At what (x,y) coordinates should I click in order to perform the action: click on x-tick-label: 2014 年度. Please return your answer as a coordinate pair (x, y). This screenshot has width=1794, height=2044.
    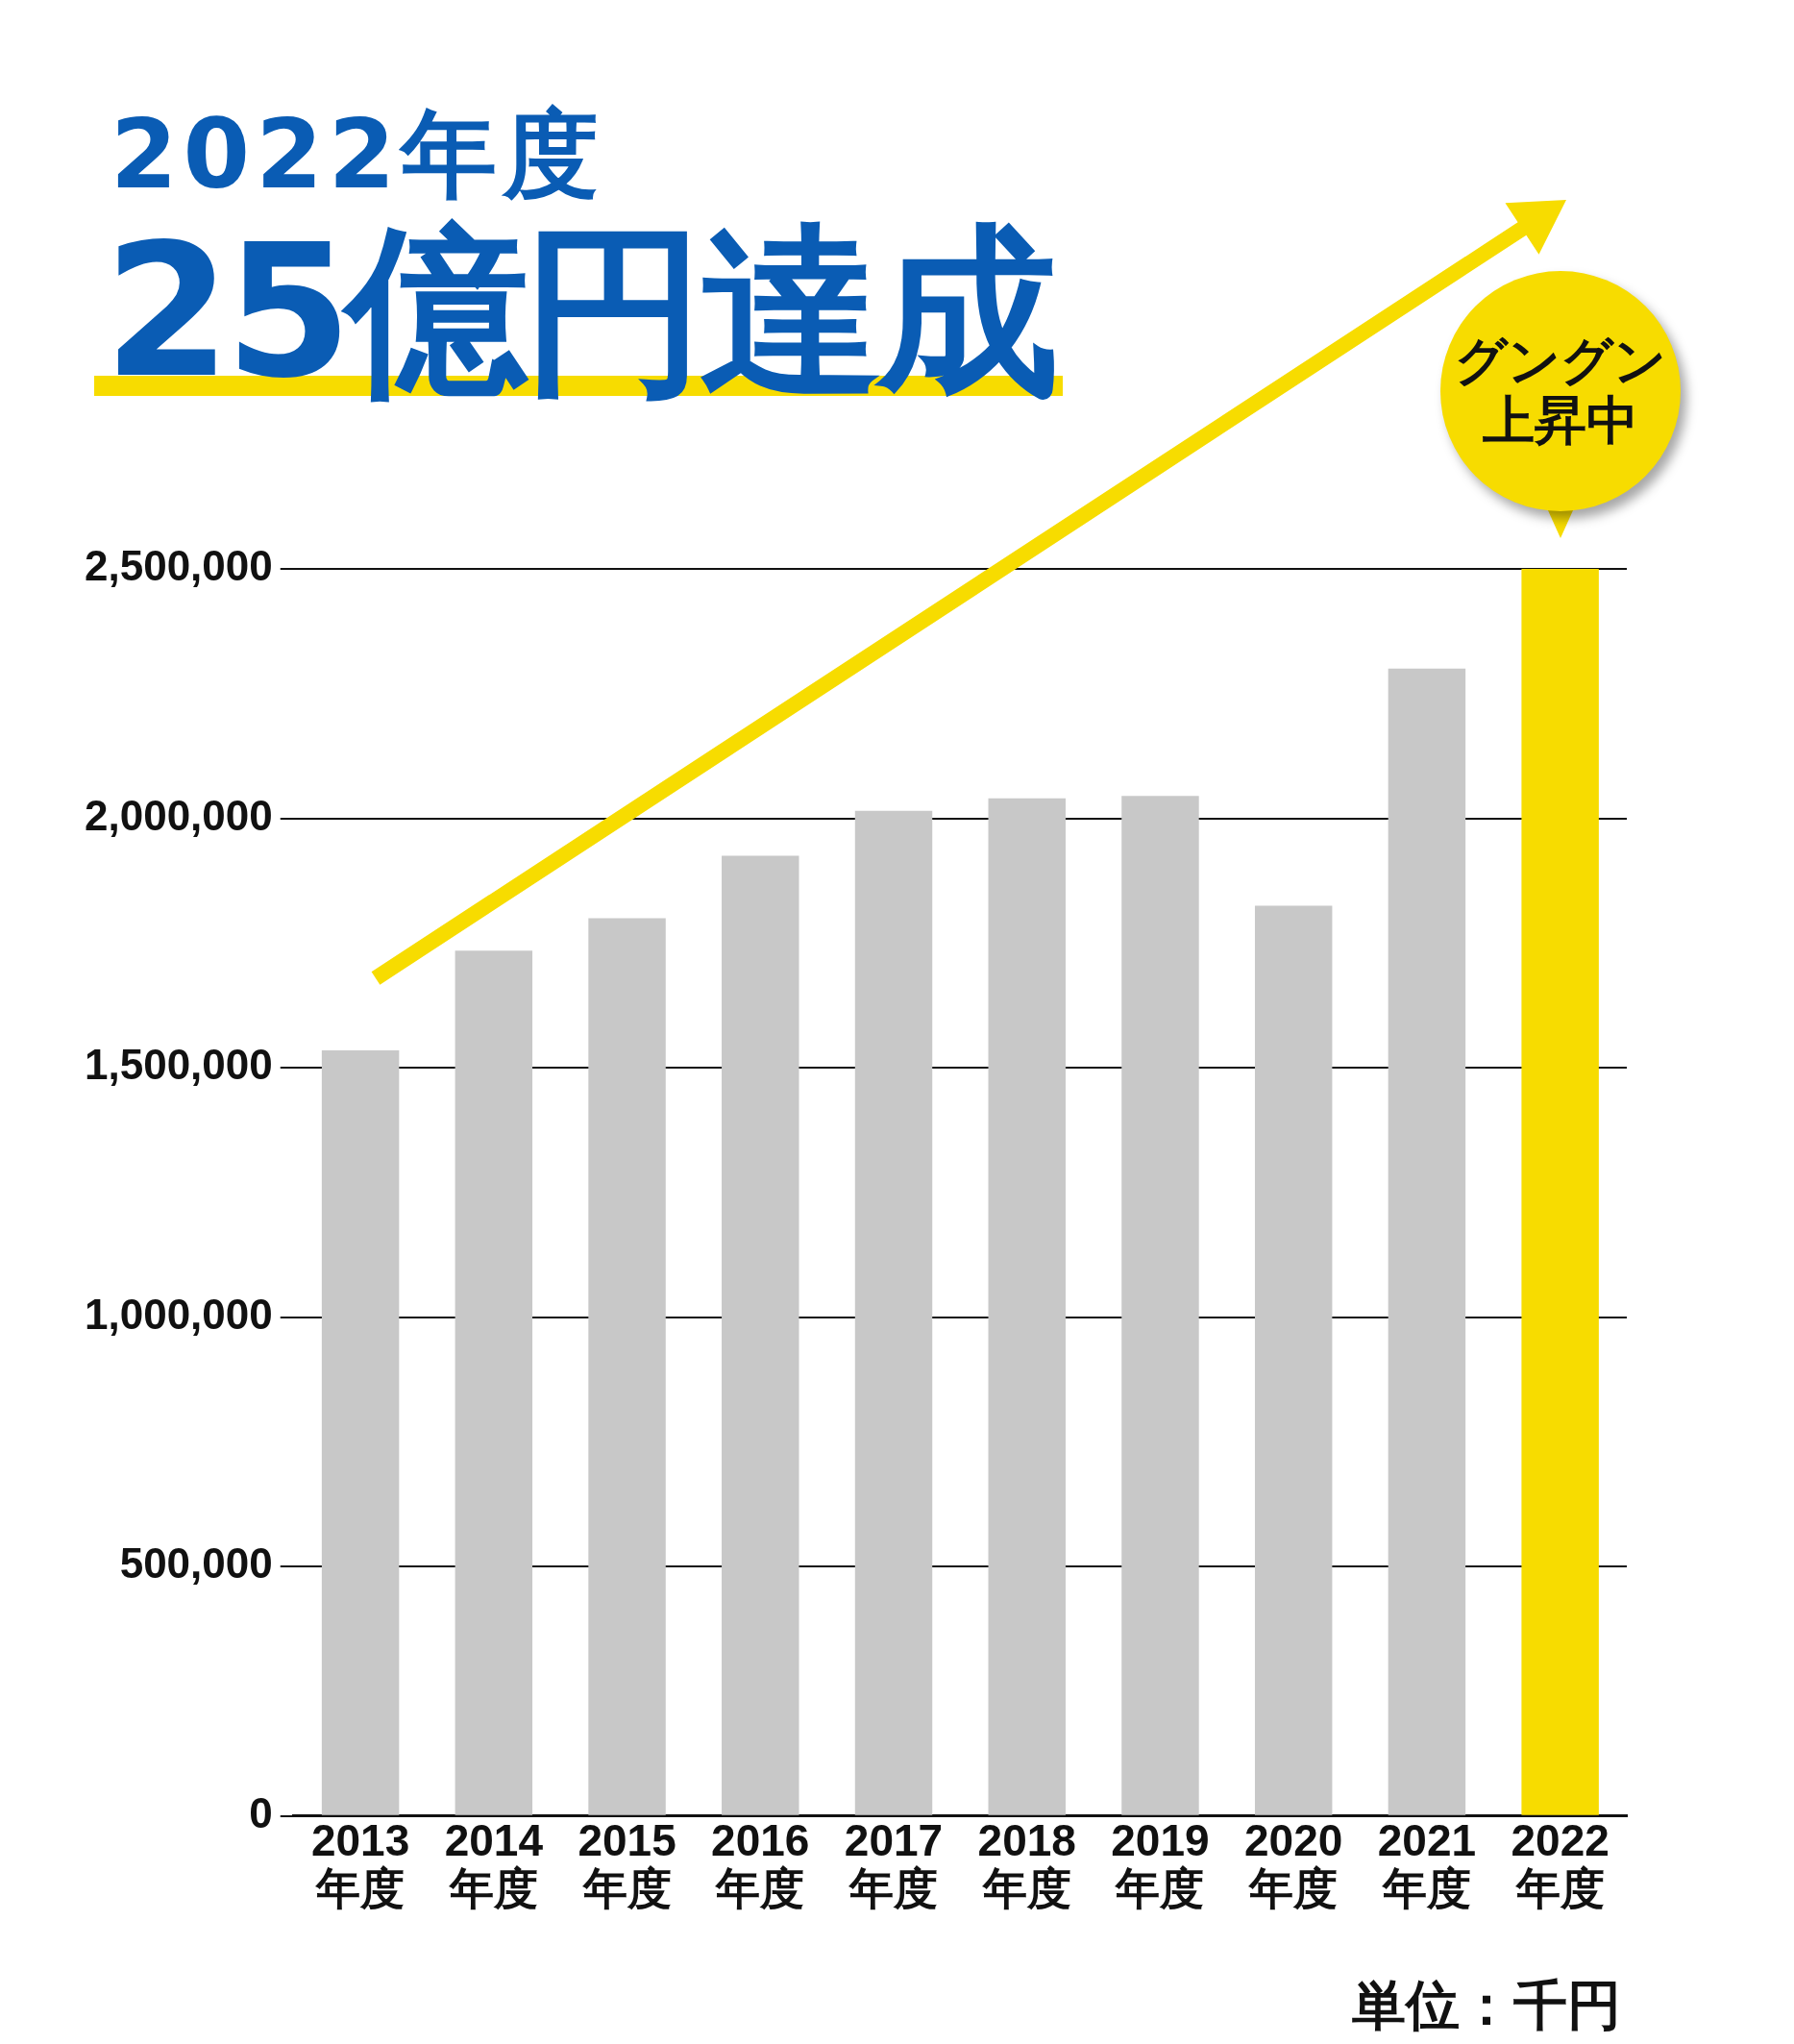
    Looking at the image, I should click on (494, 1864).